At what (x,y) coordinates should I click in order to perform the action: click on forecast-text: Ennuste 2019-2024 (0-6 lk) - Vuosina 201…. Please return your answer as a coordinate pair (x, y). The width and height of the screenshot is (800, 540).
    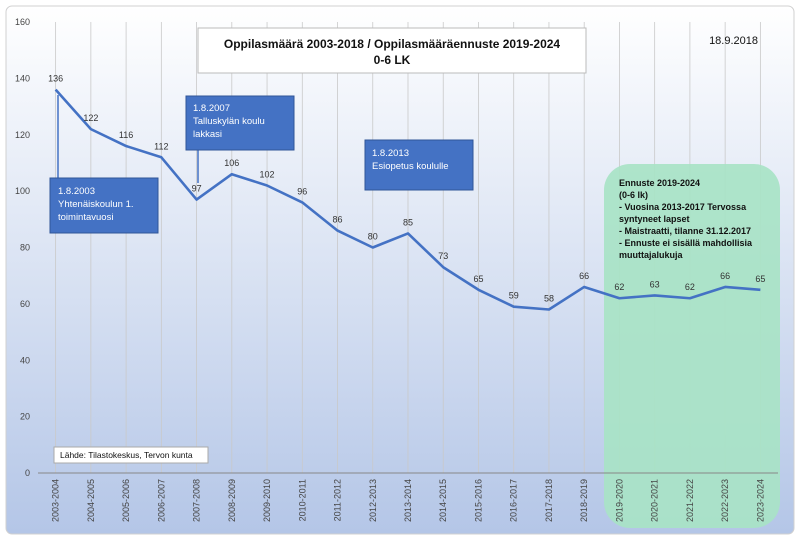
    Looking at the image, I should click on (686, 219).